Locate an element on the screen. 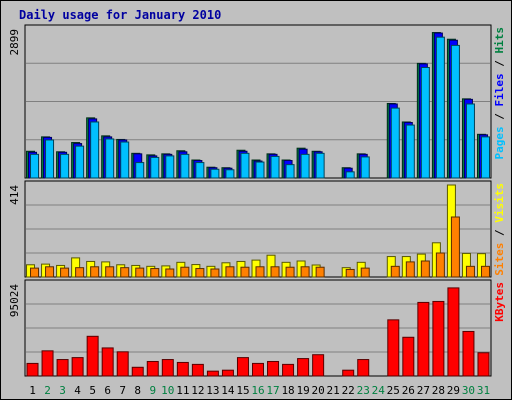 This screenshot has height=400, width=512. x-tick-label: 20 is located at coordinates (318, 390).